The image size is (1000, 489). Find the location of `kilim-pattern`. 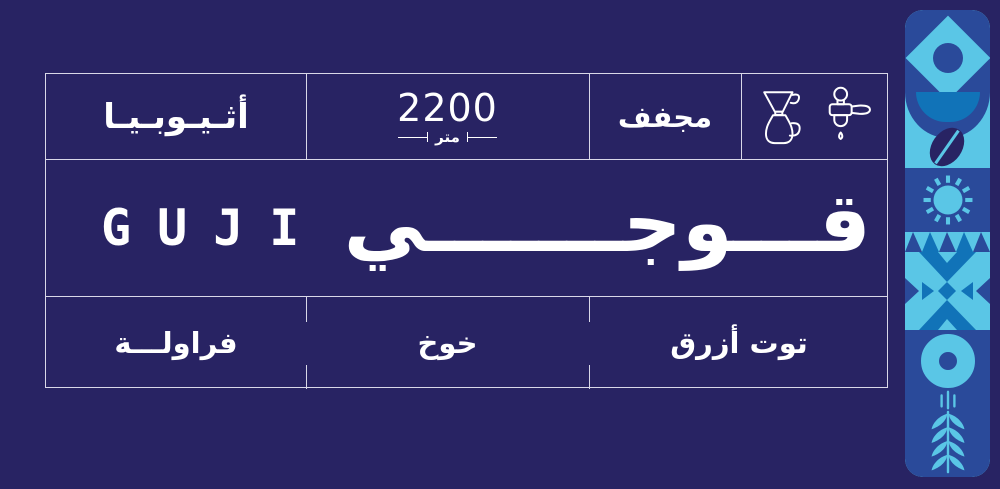

kilim-pattern is located at coordinates (947, 291).